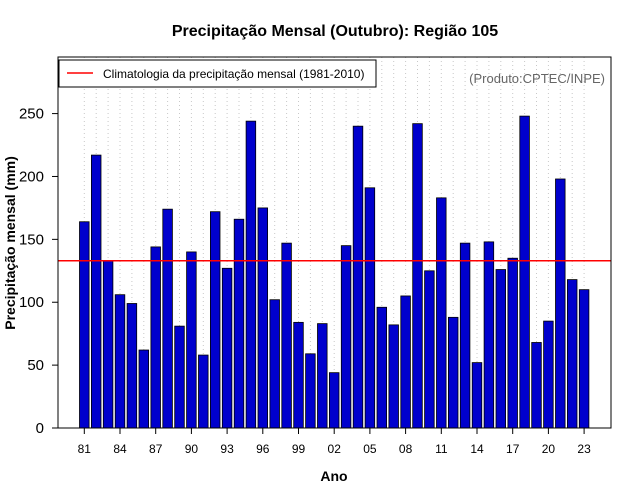  I want to click on x-tick-label: 81, so click(85, 449).